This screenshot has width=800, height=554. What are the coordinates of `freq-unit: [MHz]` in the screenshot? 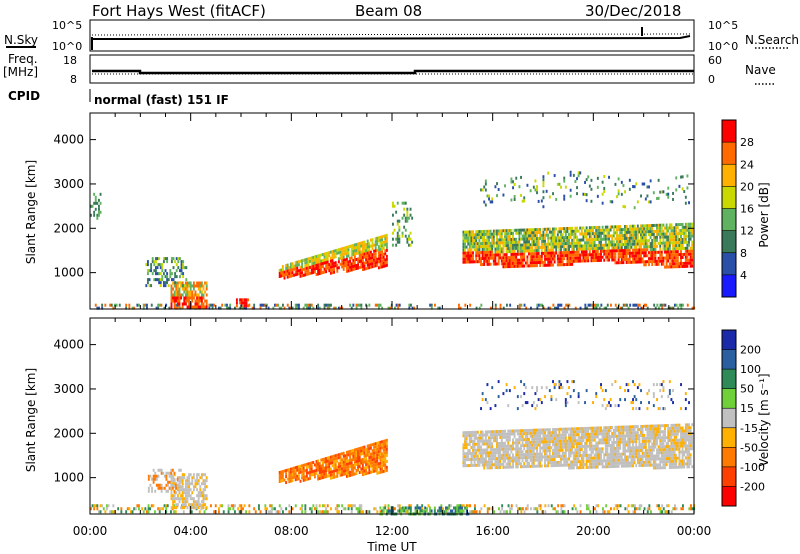 It's located at (20, 72).